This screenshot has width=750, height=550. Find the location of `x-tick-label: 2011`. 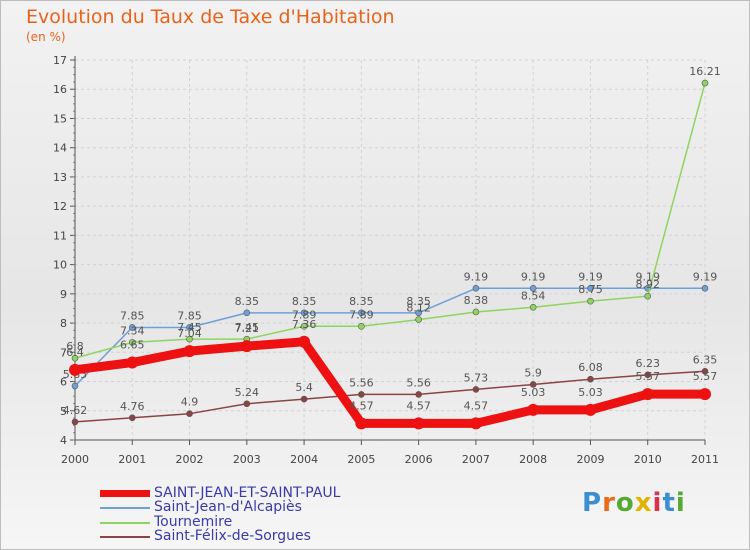

x-tick-label: 2011 is located at coordinates (705, 459).